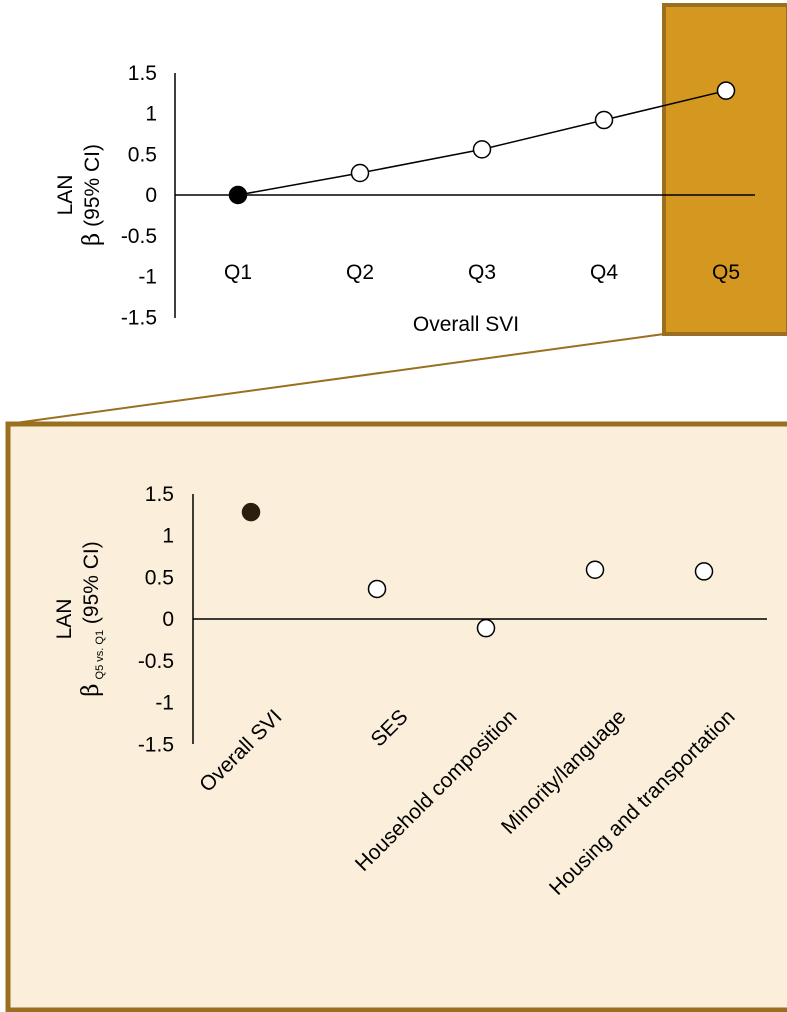  Describe the element at coordinates (482, 149) in the screenshot. I see `top-point-q3` at that location.